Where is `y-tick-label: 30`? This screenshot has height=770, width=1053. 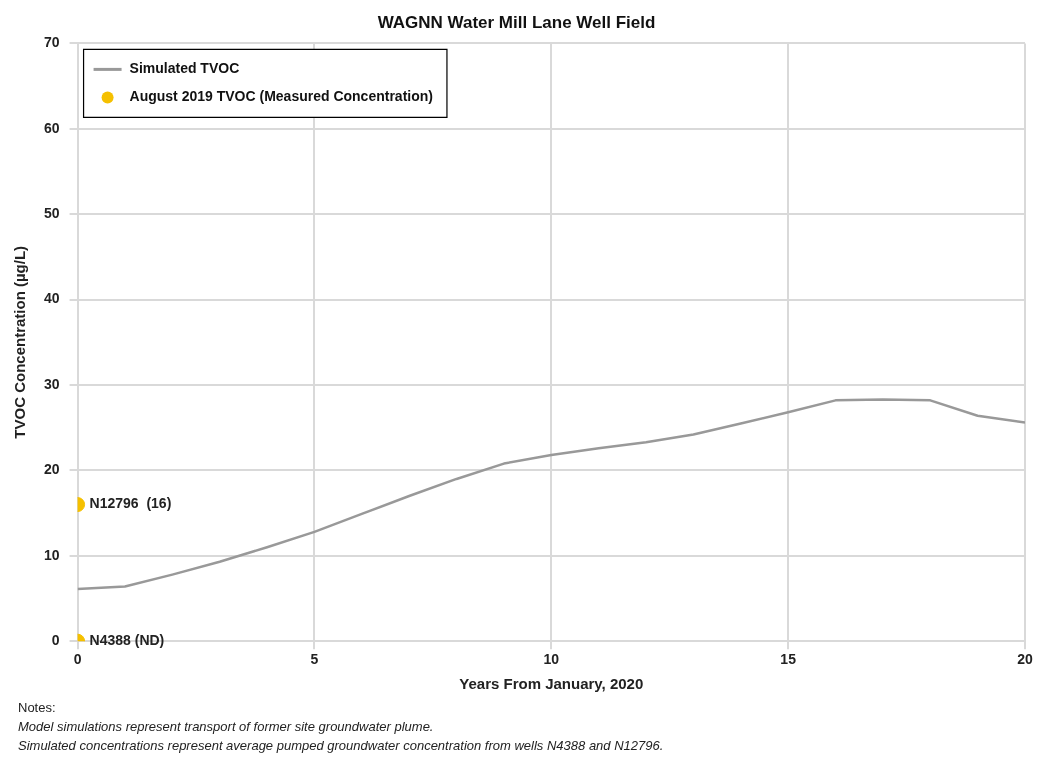
y-tick-label: 30 is located at coordinates (51, 383).